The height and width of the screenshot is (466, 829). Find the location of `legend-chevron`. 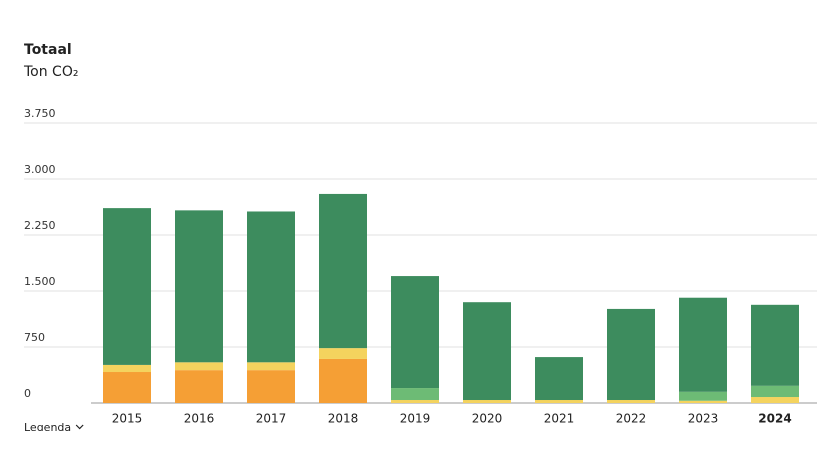

legend-chevron is located at coordinates (79, 427).